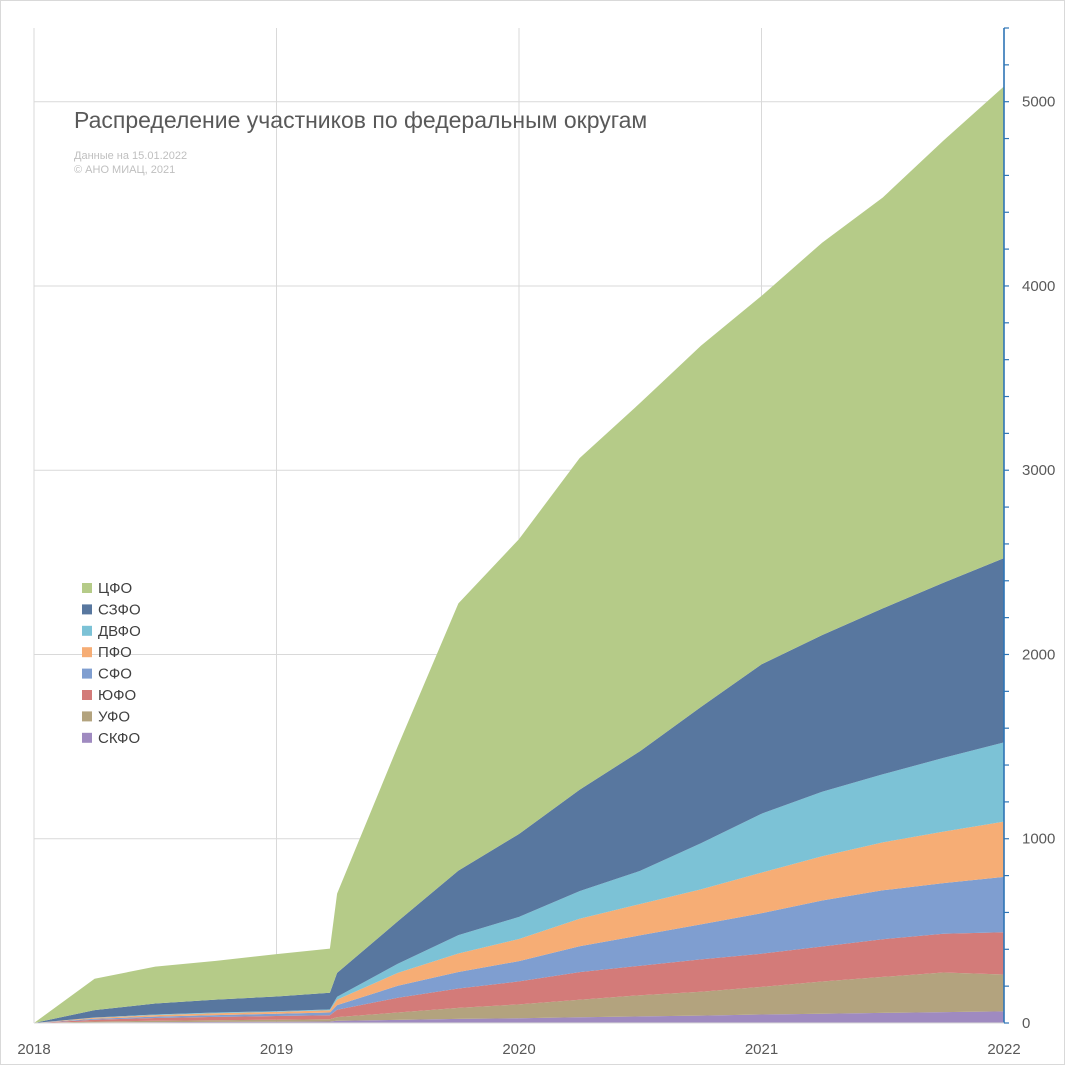  What do you see at coordinates (1038, 286) in the screenshot?
I see `y-tick-label: 4000` at bounding box center [1038, 286].